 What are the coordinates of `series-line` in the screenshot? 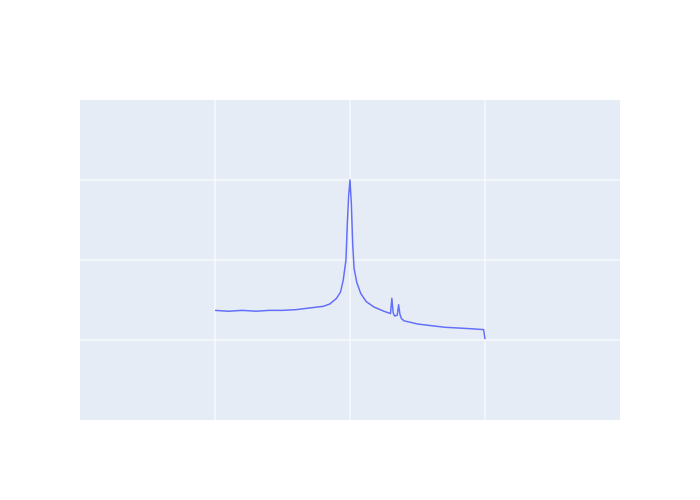 It's located at (350, 259).